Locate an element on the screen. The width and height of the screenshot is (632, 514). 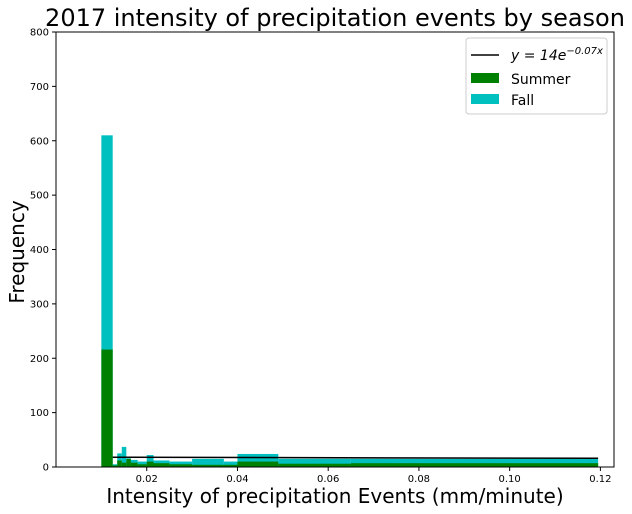
x-tick-label: 0.10 is located at coordinates (510, 479).